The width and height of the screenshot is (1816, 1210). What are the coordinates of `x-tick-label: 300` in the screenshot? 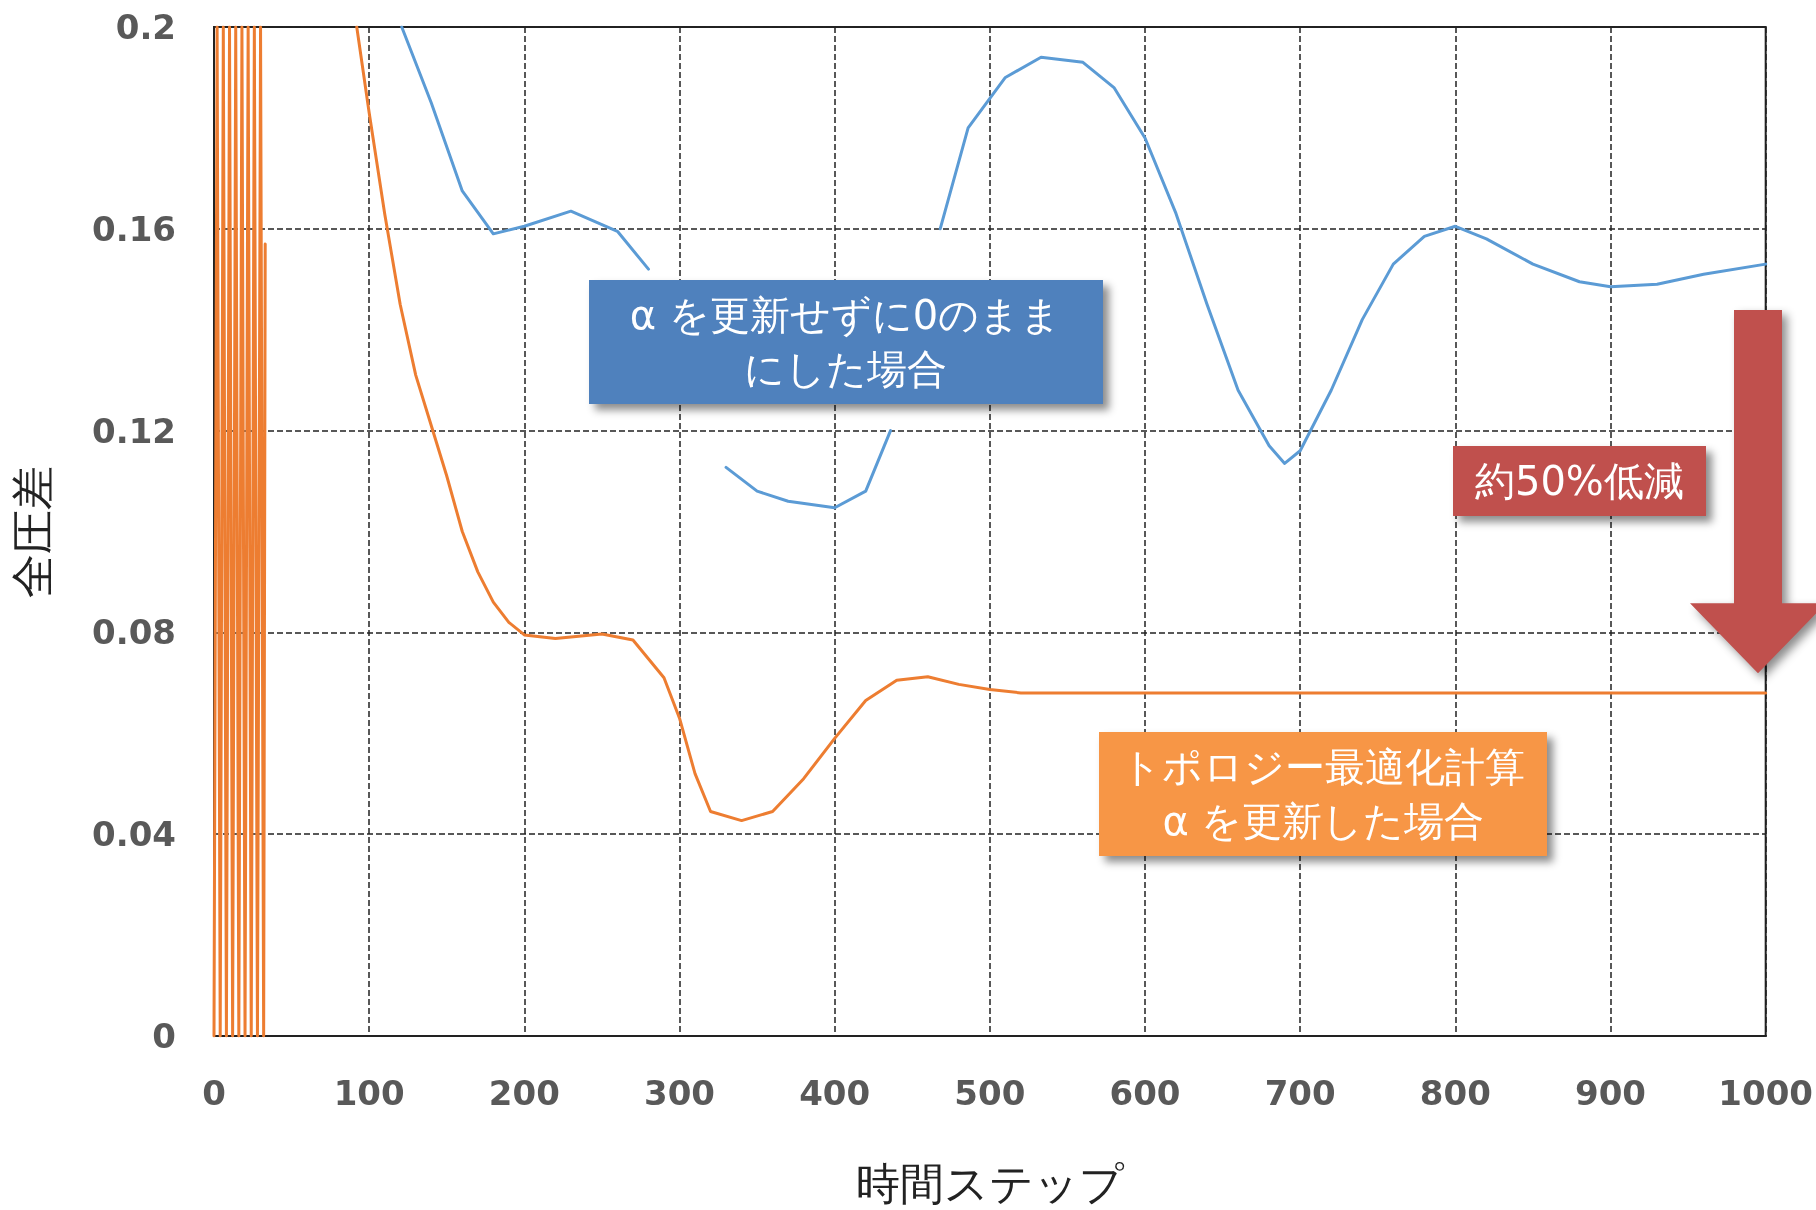 It's located at (679, 1093).